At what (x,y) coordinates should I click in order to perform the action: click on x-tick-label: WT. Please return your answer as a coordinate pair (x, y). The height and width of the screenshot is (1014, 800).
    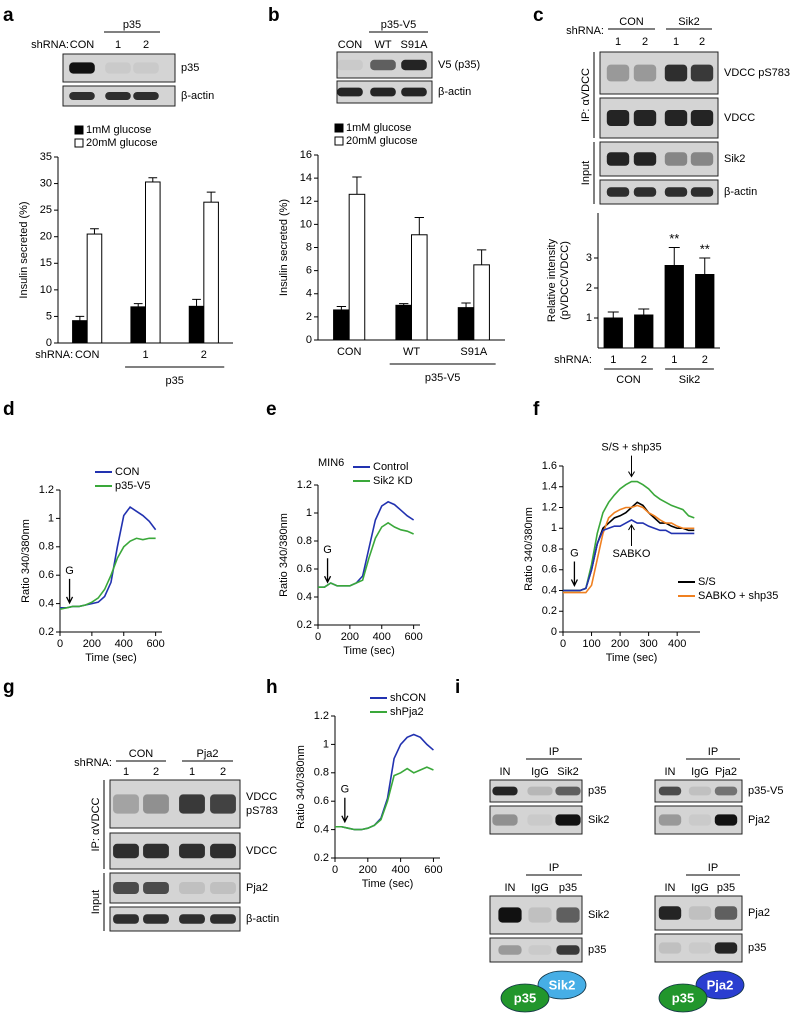
    Looking at the image, I should click on (411, 352).